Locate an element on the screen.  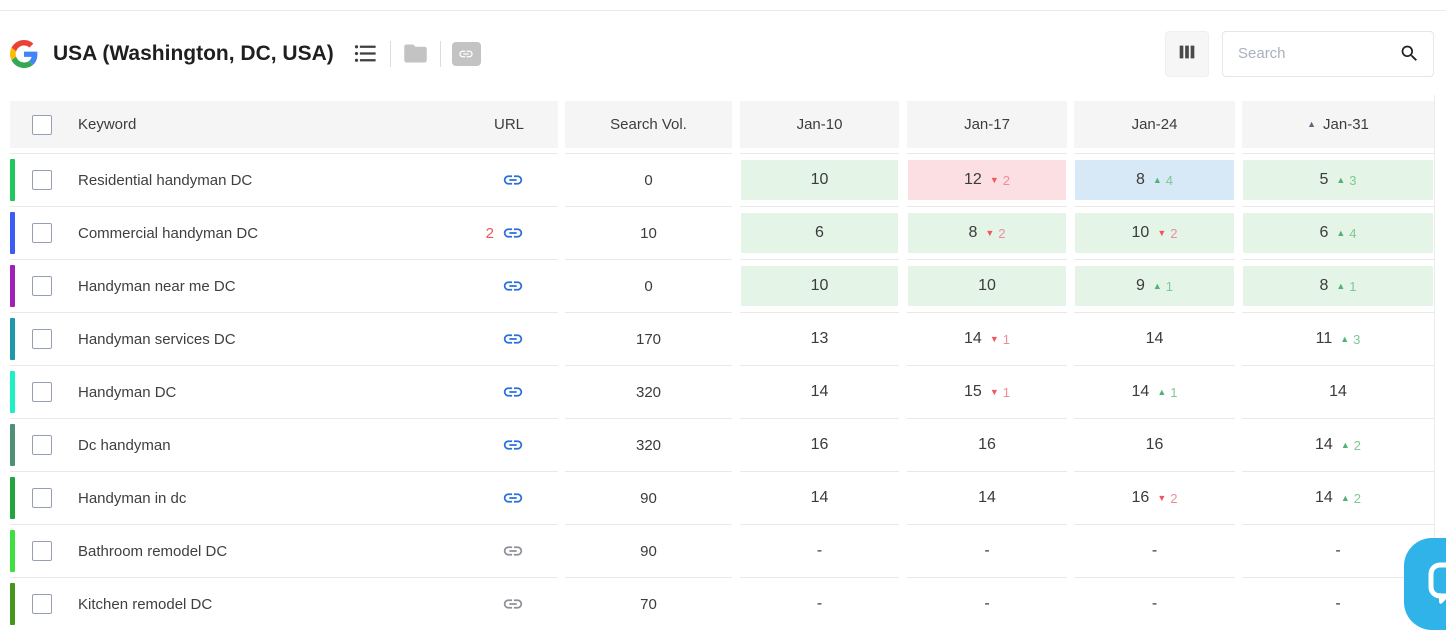
chat-widget-button is located at coordinates (1425, 584).